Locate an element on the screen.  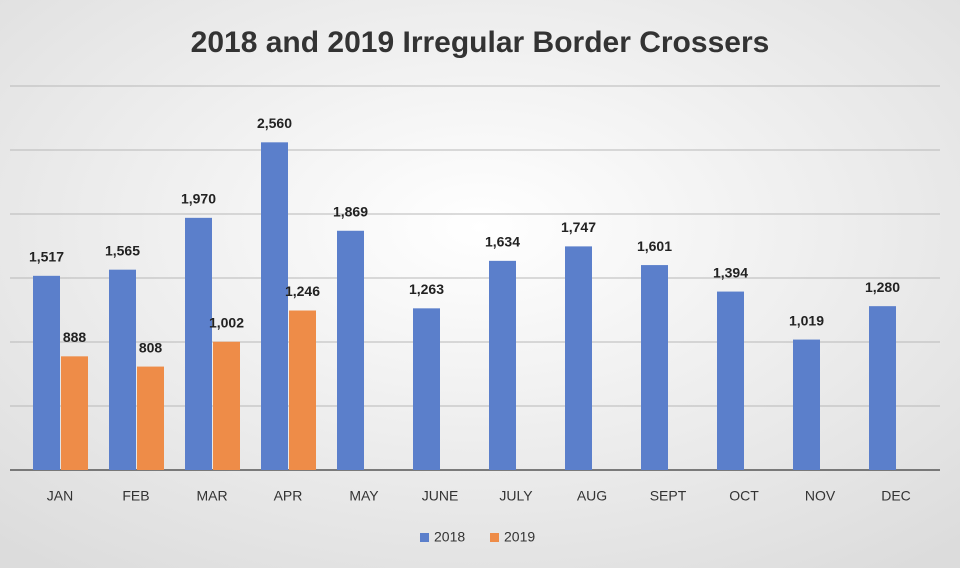
x-tick-label: JAN is located at coordinates (60, 496).